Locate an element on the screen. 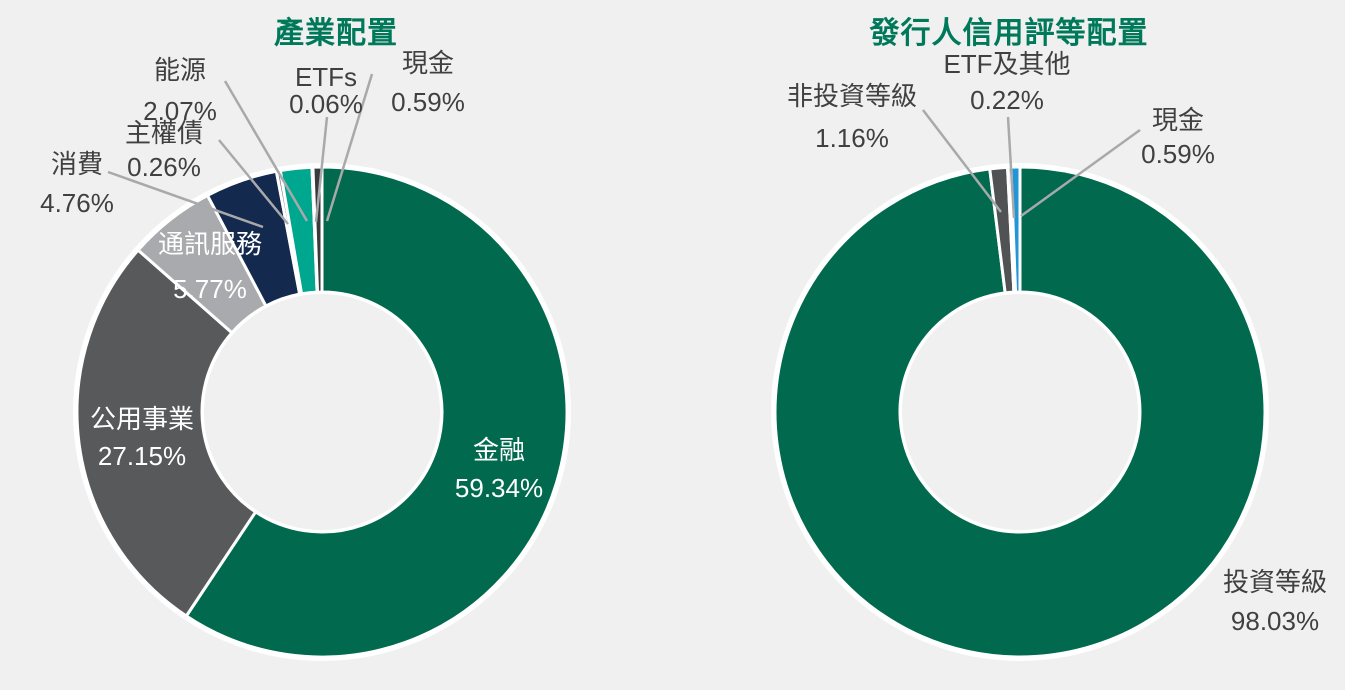 The width and height of the screenshot is (1345, 690). slice-percent: 0.22% is located at coordinates (1007, 100).